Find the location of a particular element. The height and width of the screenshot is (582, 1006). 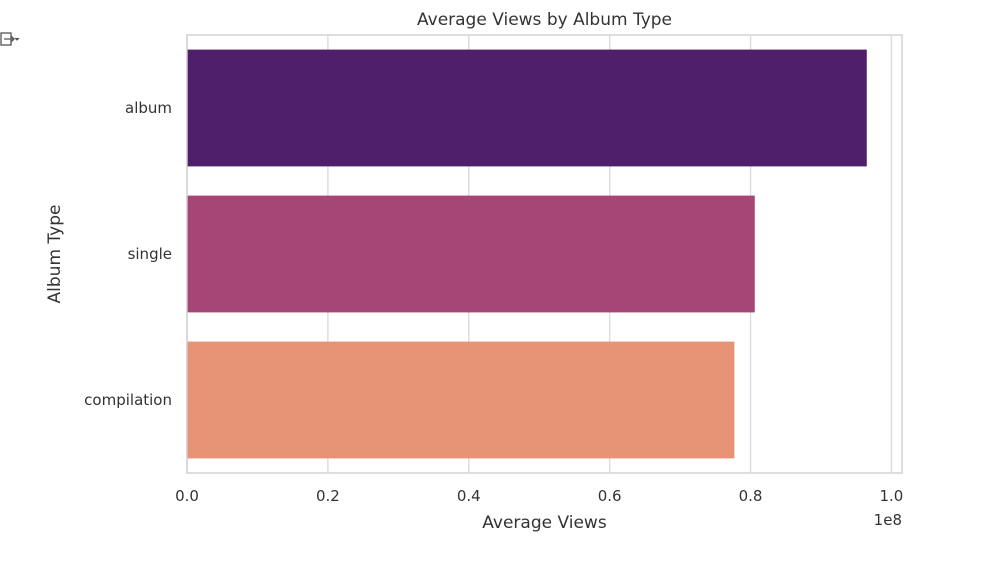

y-tick-label: single is located at coordinates (150, 254).